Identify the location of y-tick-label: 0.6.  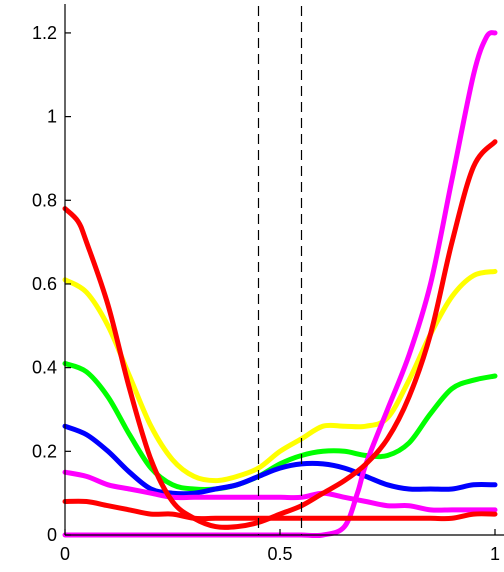
(44, 284).